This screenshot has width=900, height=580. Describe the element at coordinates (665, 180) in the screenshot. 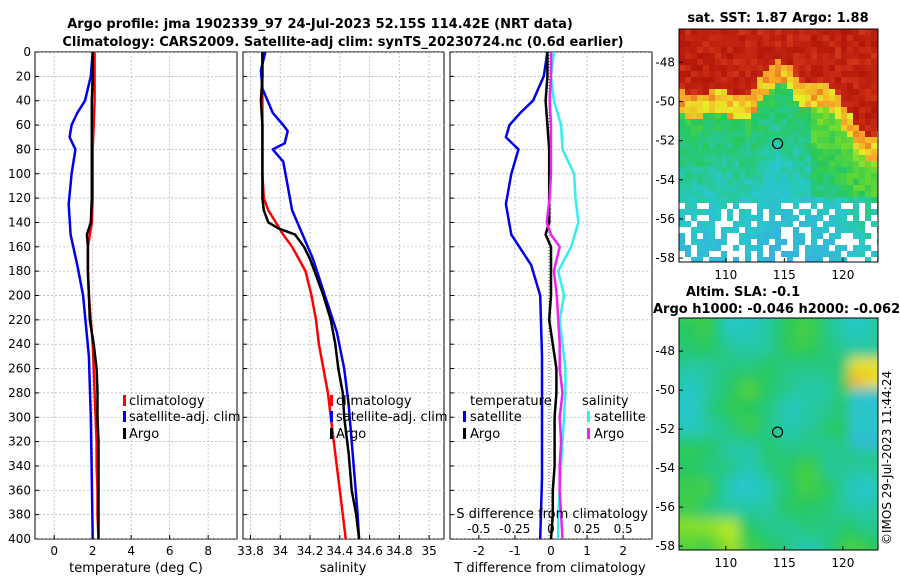

I see `map-y-tick-label: -54` at that location.